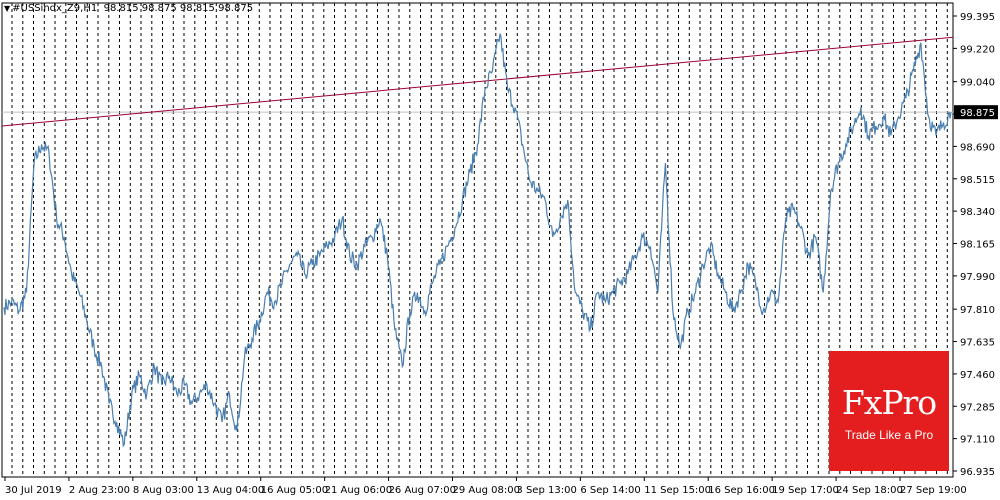 The height and width of the screenshot is (500, 1000). I want to click on logo-brand: FxPro, so click(889, 402).